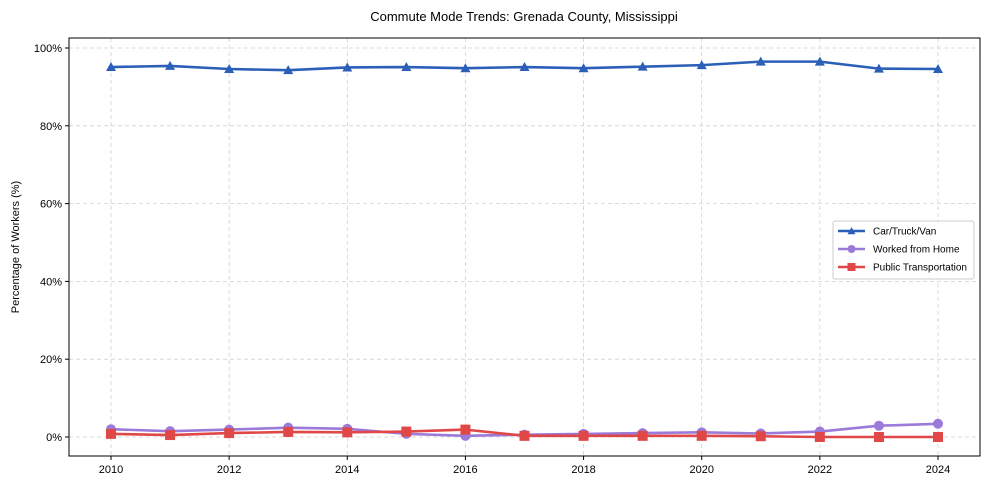 Image resolution: width=989 pixels, height=495 pixels. What do you see at coordinates (51, 243) in the screenshot?
I see `y-axis: 0% 20% 40% 60% 80% 100%` at bounding box center [51, 243].